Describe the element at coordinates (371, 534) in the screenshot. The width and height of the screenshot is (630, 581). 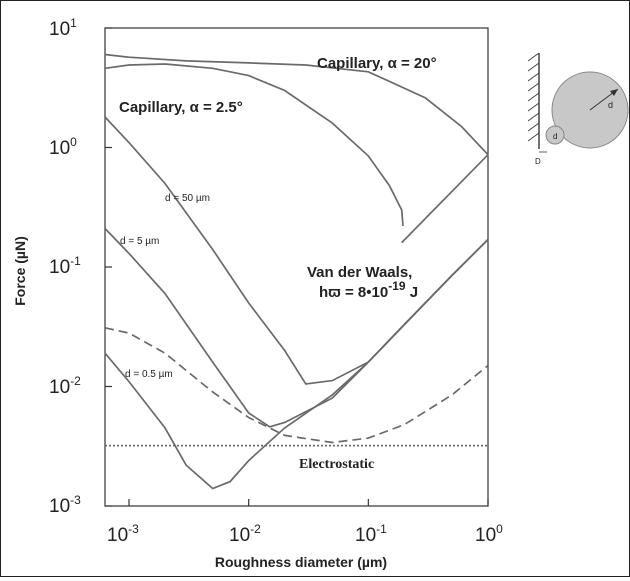
I see `x-tick-label: 10⁻¹` at that location.